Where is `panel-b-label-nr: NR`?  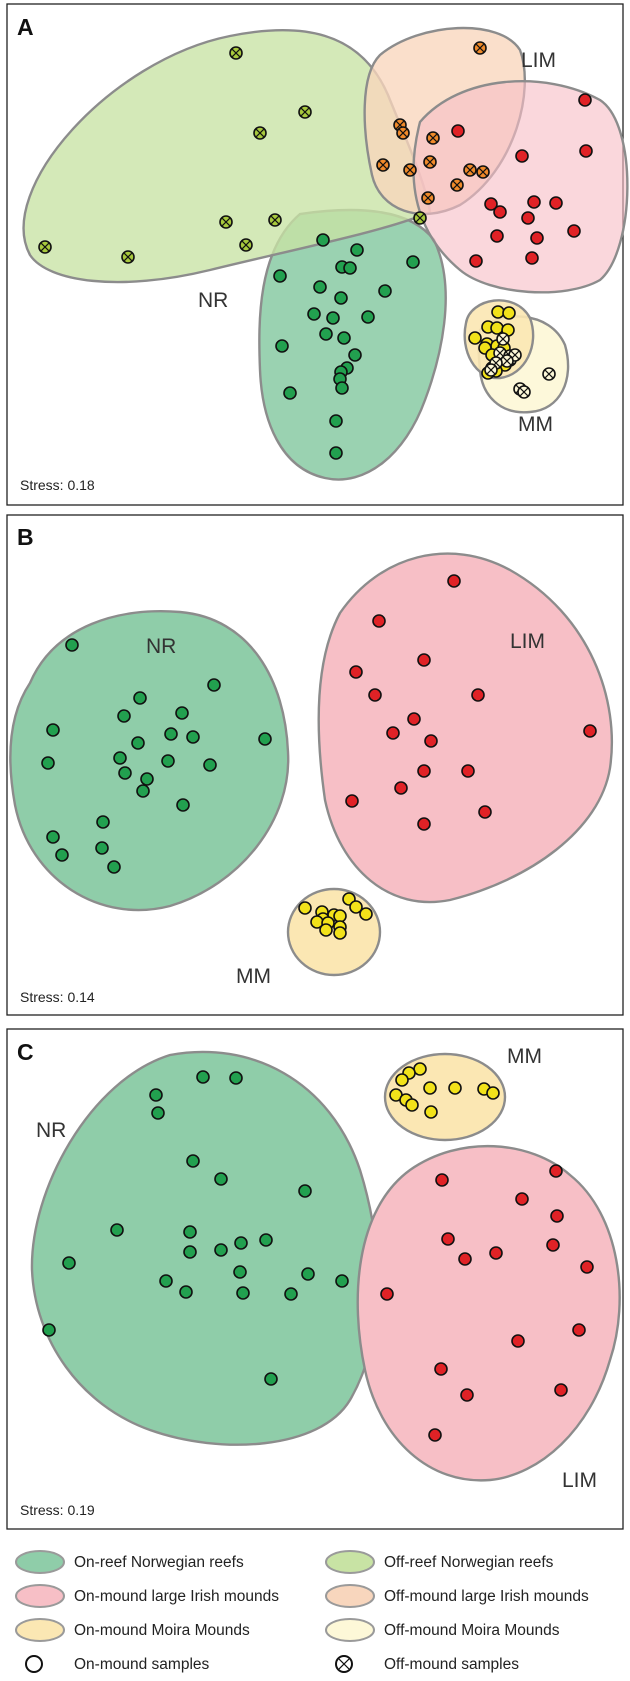 panel-b-label-nr: NR is located at coordinates (161, 646).